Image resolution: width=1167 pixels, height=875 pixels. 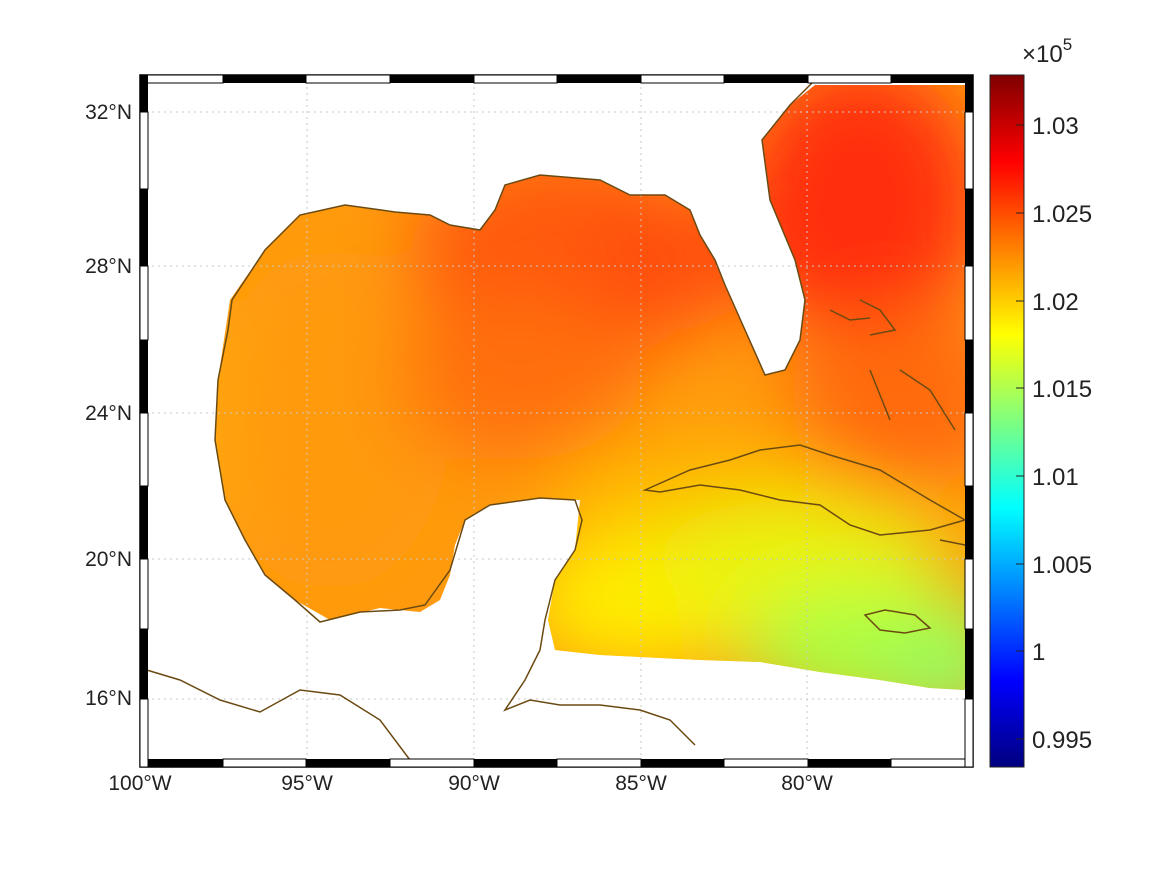 I want to click on colorbar-tick-label: 1.015, so click(x=1062, y=389).